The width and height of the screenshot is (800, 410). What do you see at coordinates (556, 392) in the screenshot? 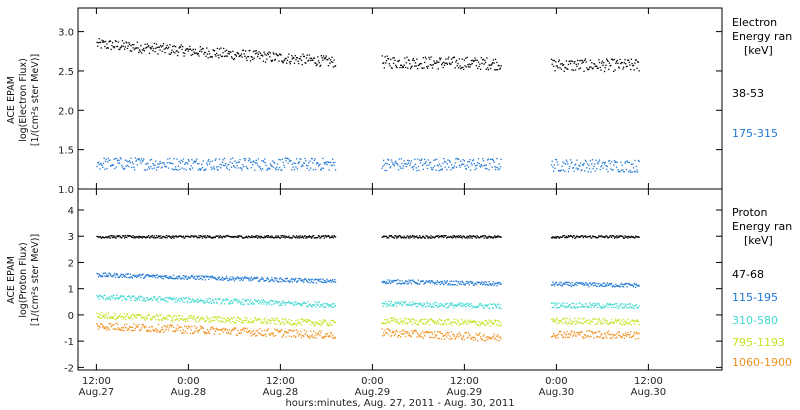
I see `x-tick-label-date: Aug.30` at bounding box center [556, 392].